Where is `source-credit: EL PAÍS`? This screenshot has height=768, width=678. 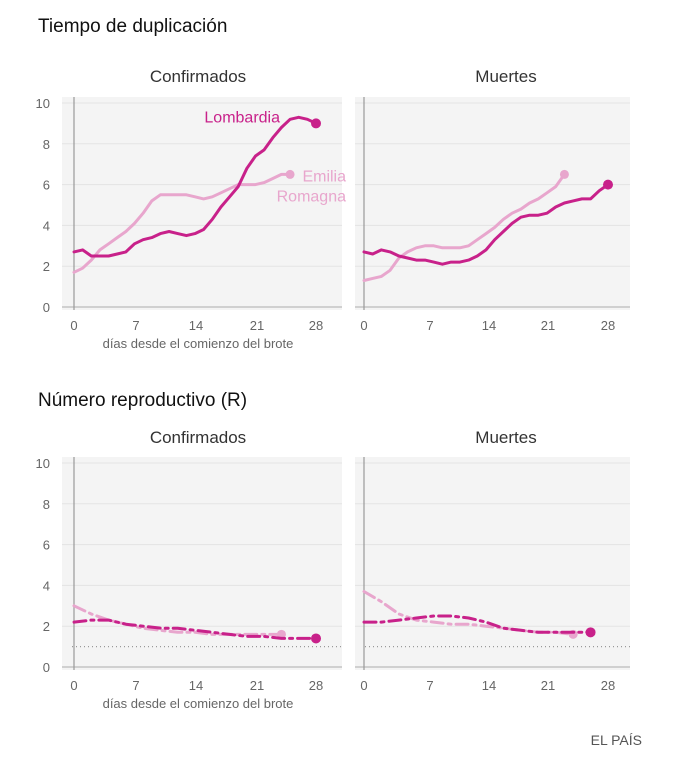
source-credit: EL PAÍS is located at coordinates (616, 740).